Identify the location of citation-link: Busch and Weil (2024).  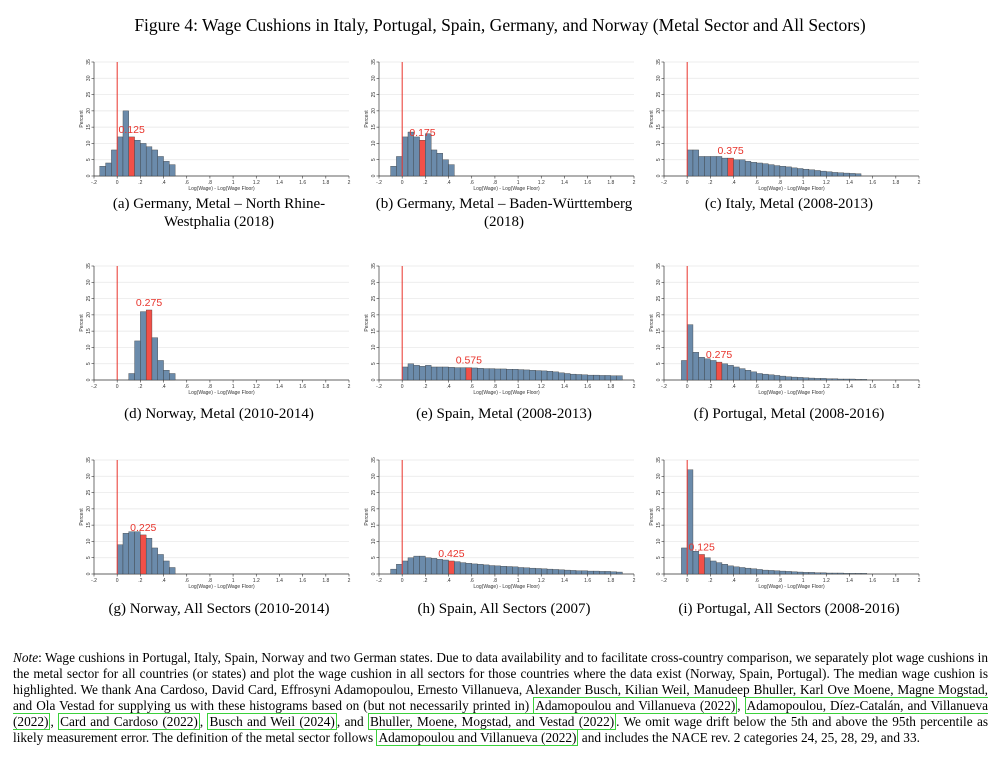
(272, 721).